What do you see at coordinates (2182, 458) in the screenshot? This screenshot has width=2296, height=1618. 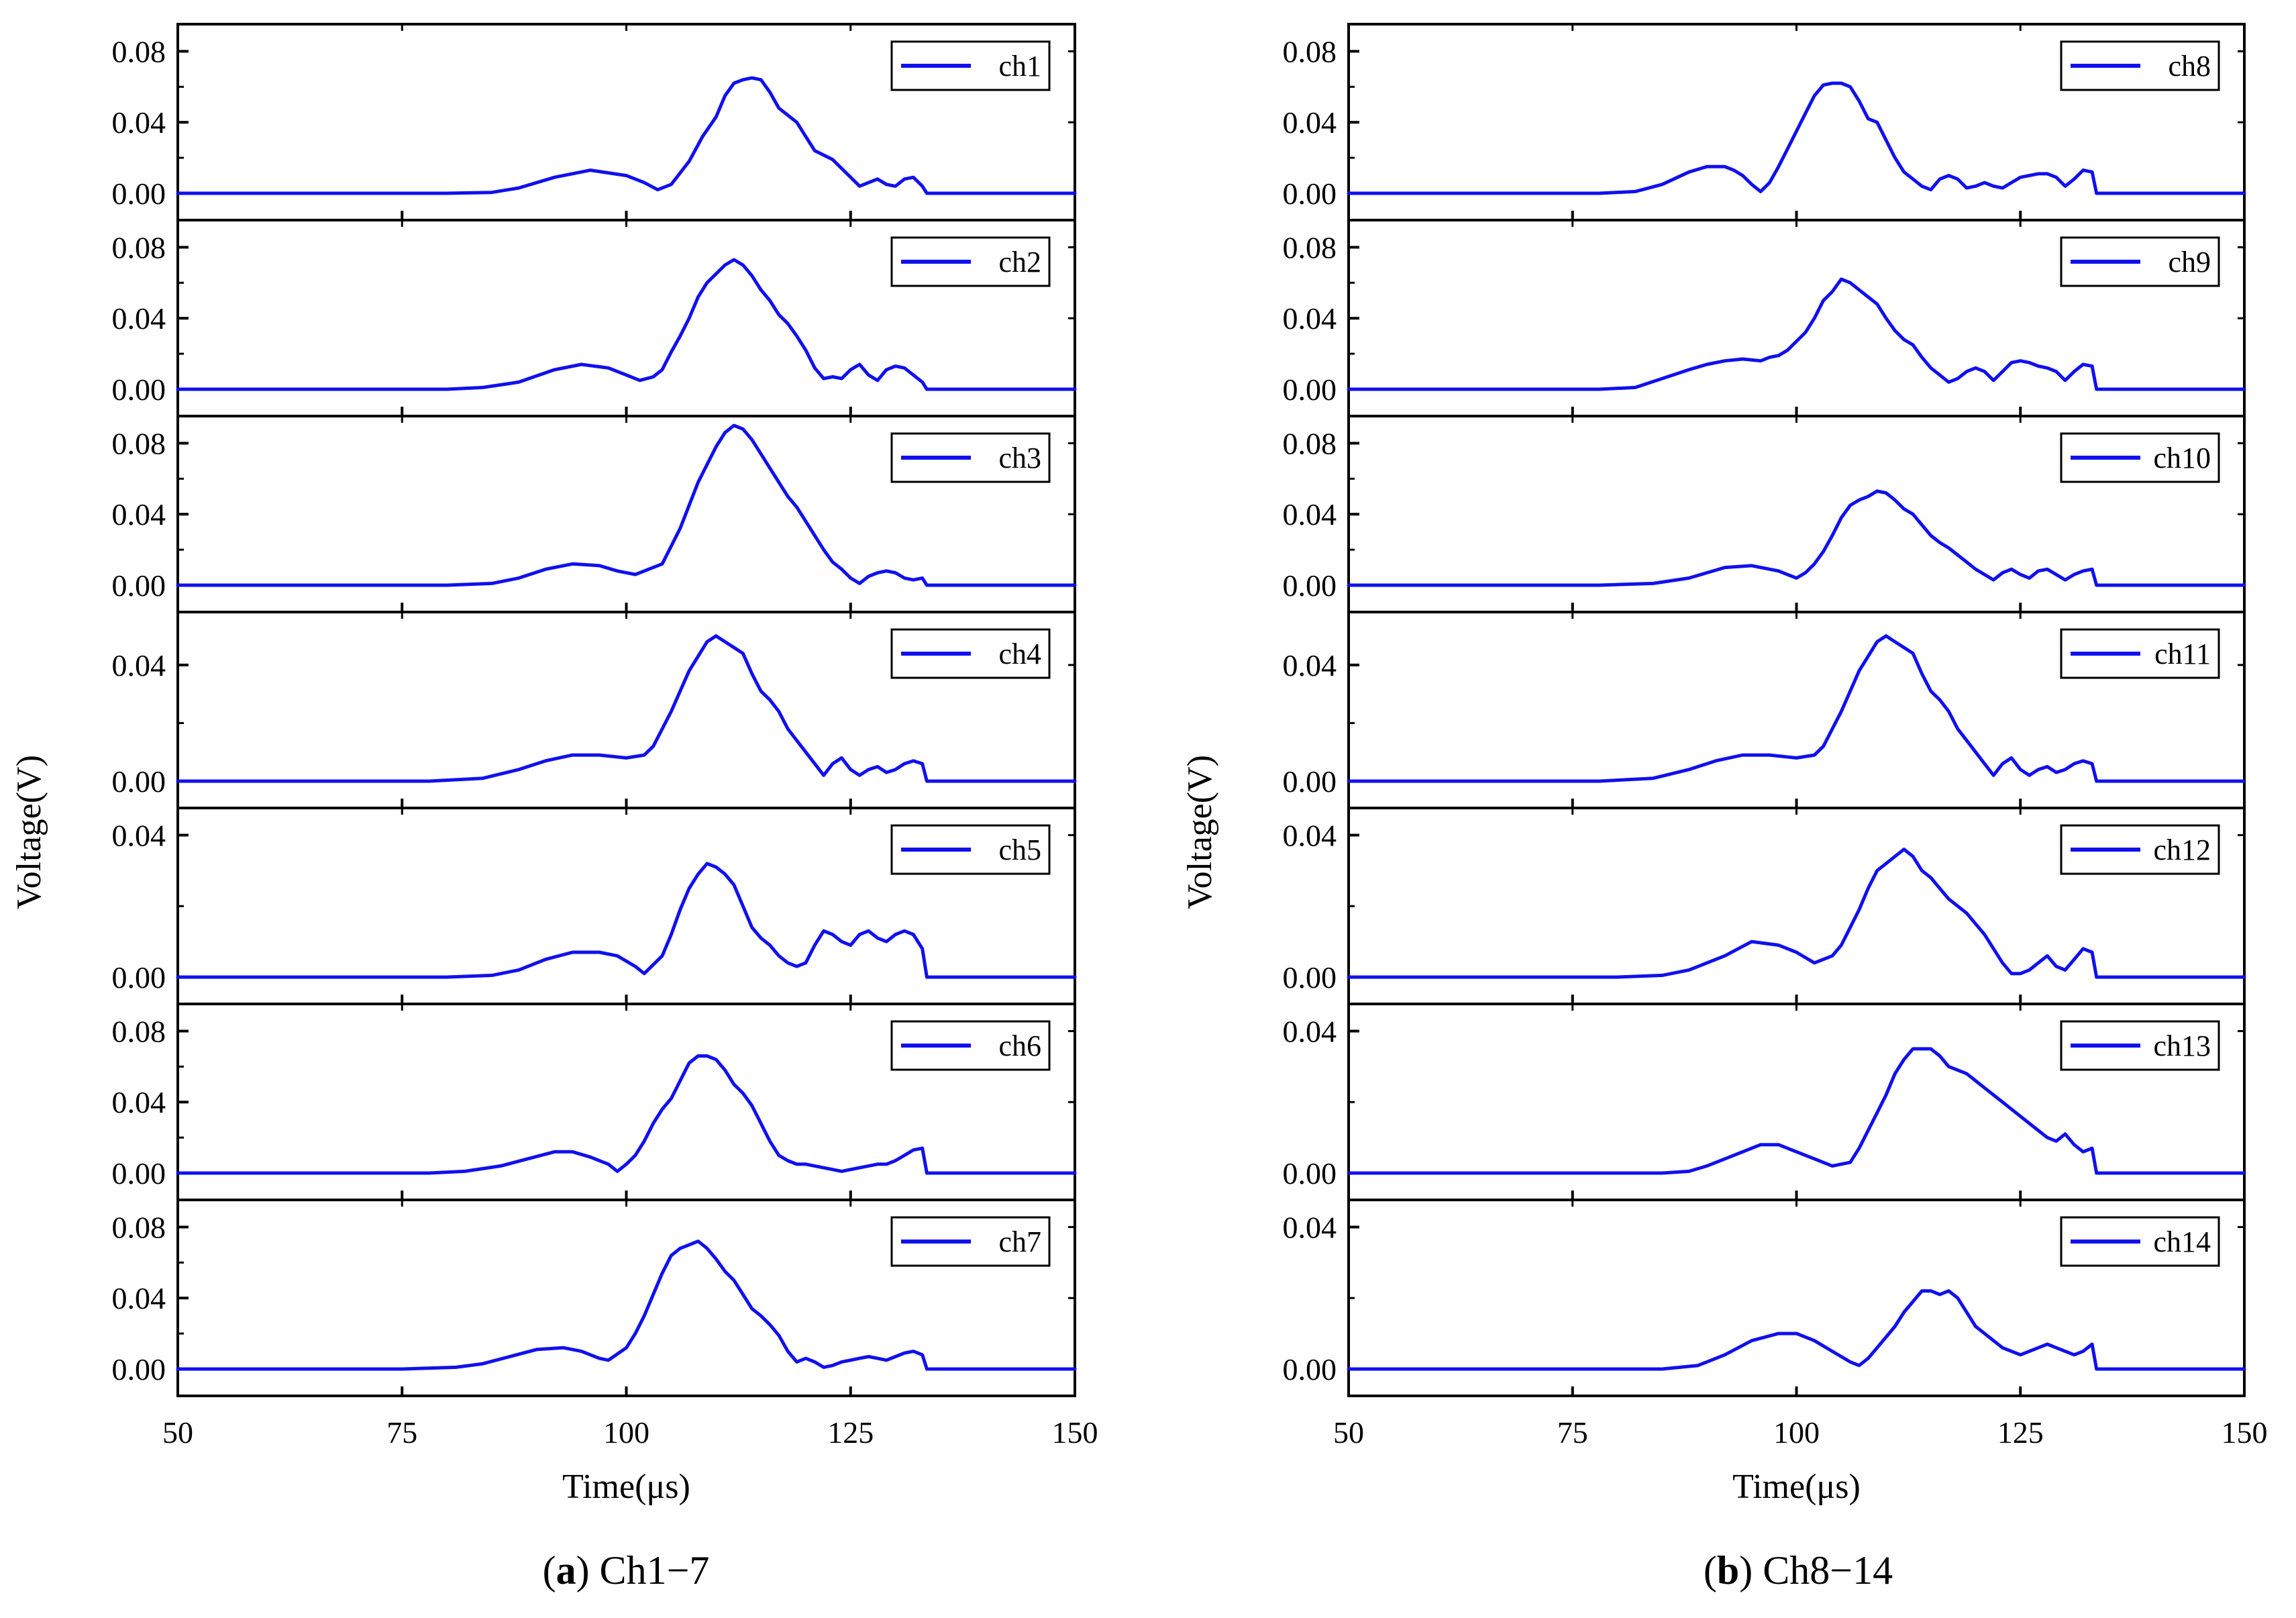 I see `legend-label: ch10` at bounding box center [2182, 458].